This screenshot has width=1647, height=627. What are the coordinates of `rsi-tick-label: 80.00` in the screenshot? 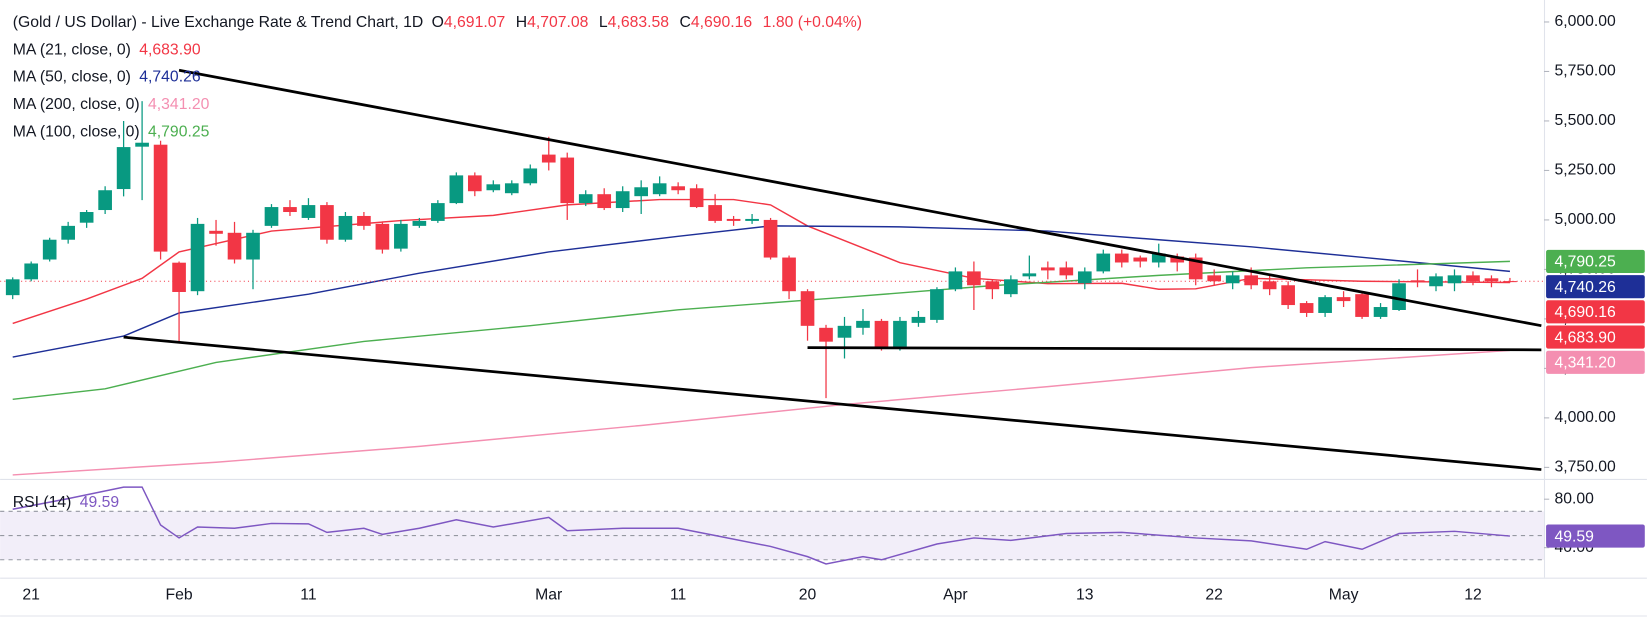 It's located at (1574, 498).